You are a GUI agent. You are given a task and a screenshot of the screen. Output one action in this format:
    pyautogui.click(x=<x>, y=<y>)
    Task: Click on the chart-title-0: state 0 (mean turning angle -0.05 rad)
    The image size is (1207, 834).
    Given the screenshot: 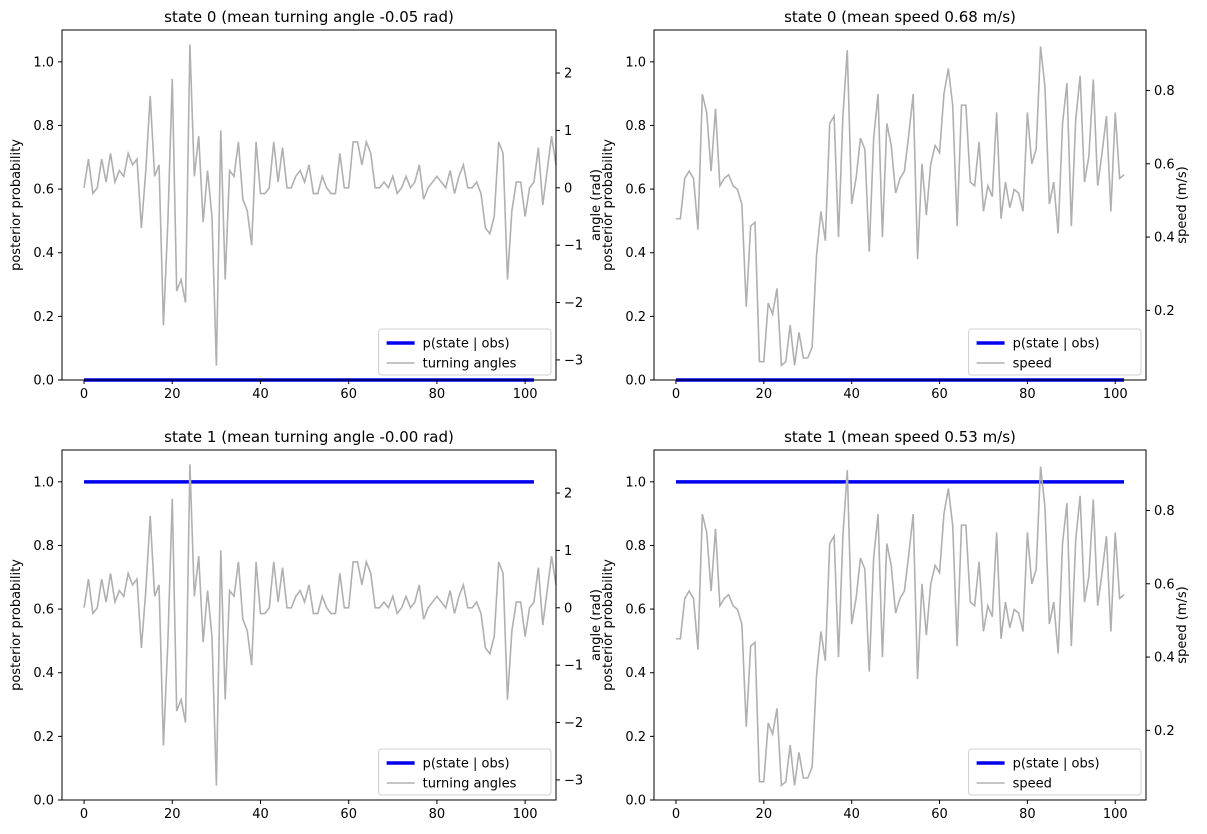 What is the action you would take?
    pyautogui.click(x=309, y=17)
    